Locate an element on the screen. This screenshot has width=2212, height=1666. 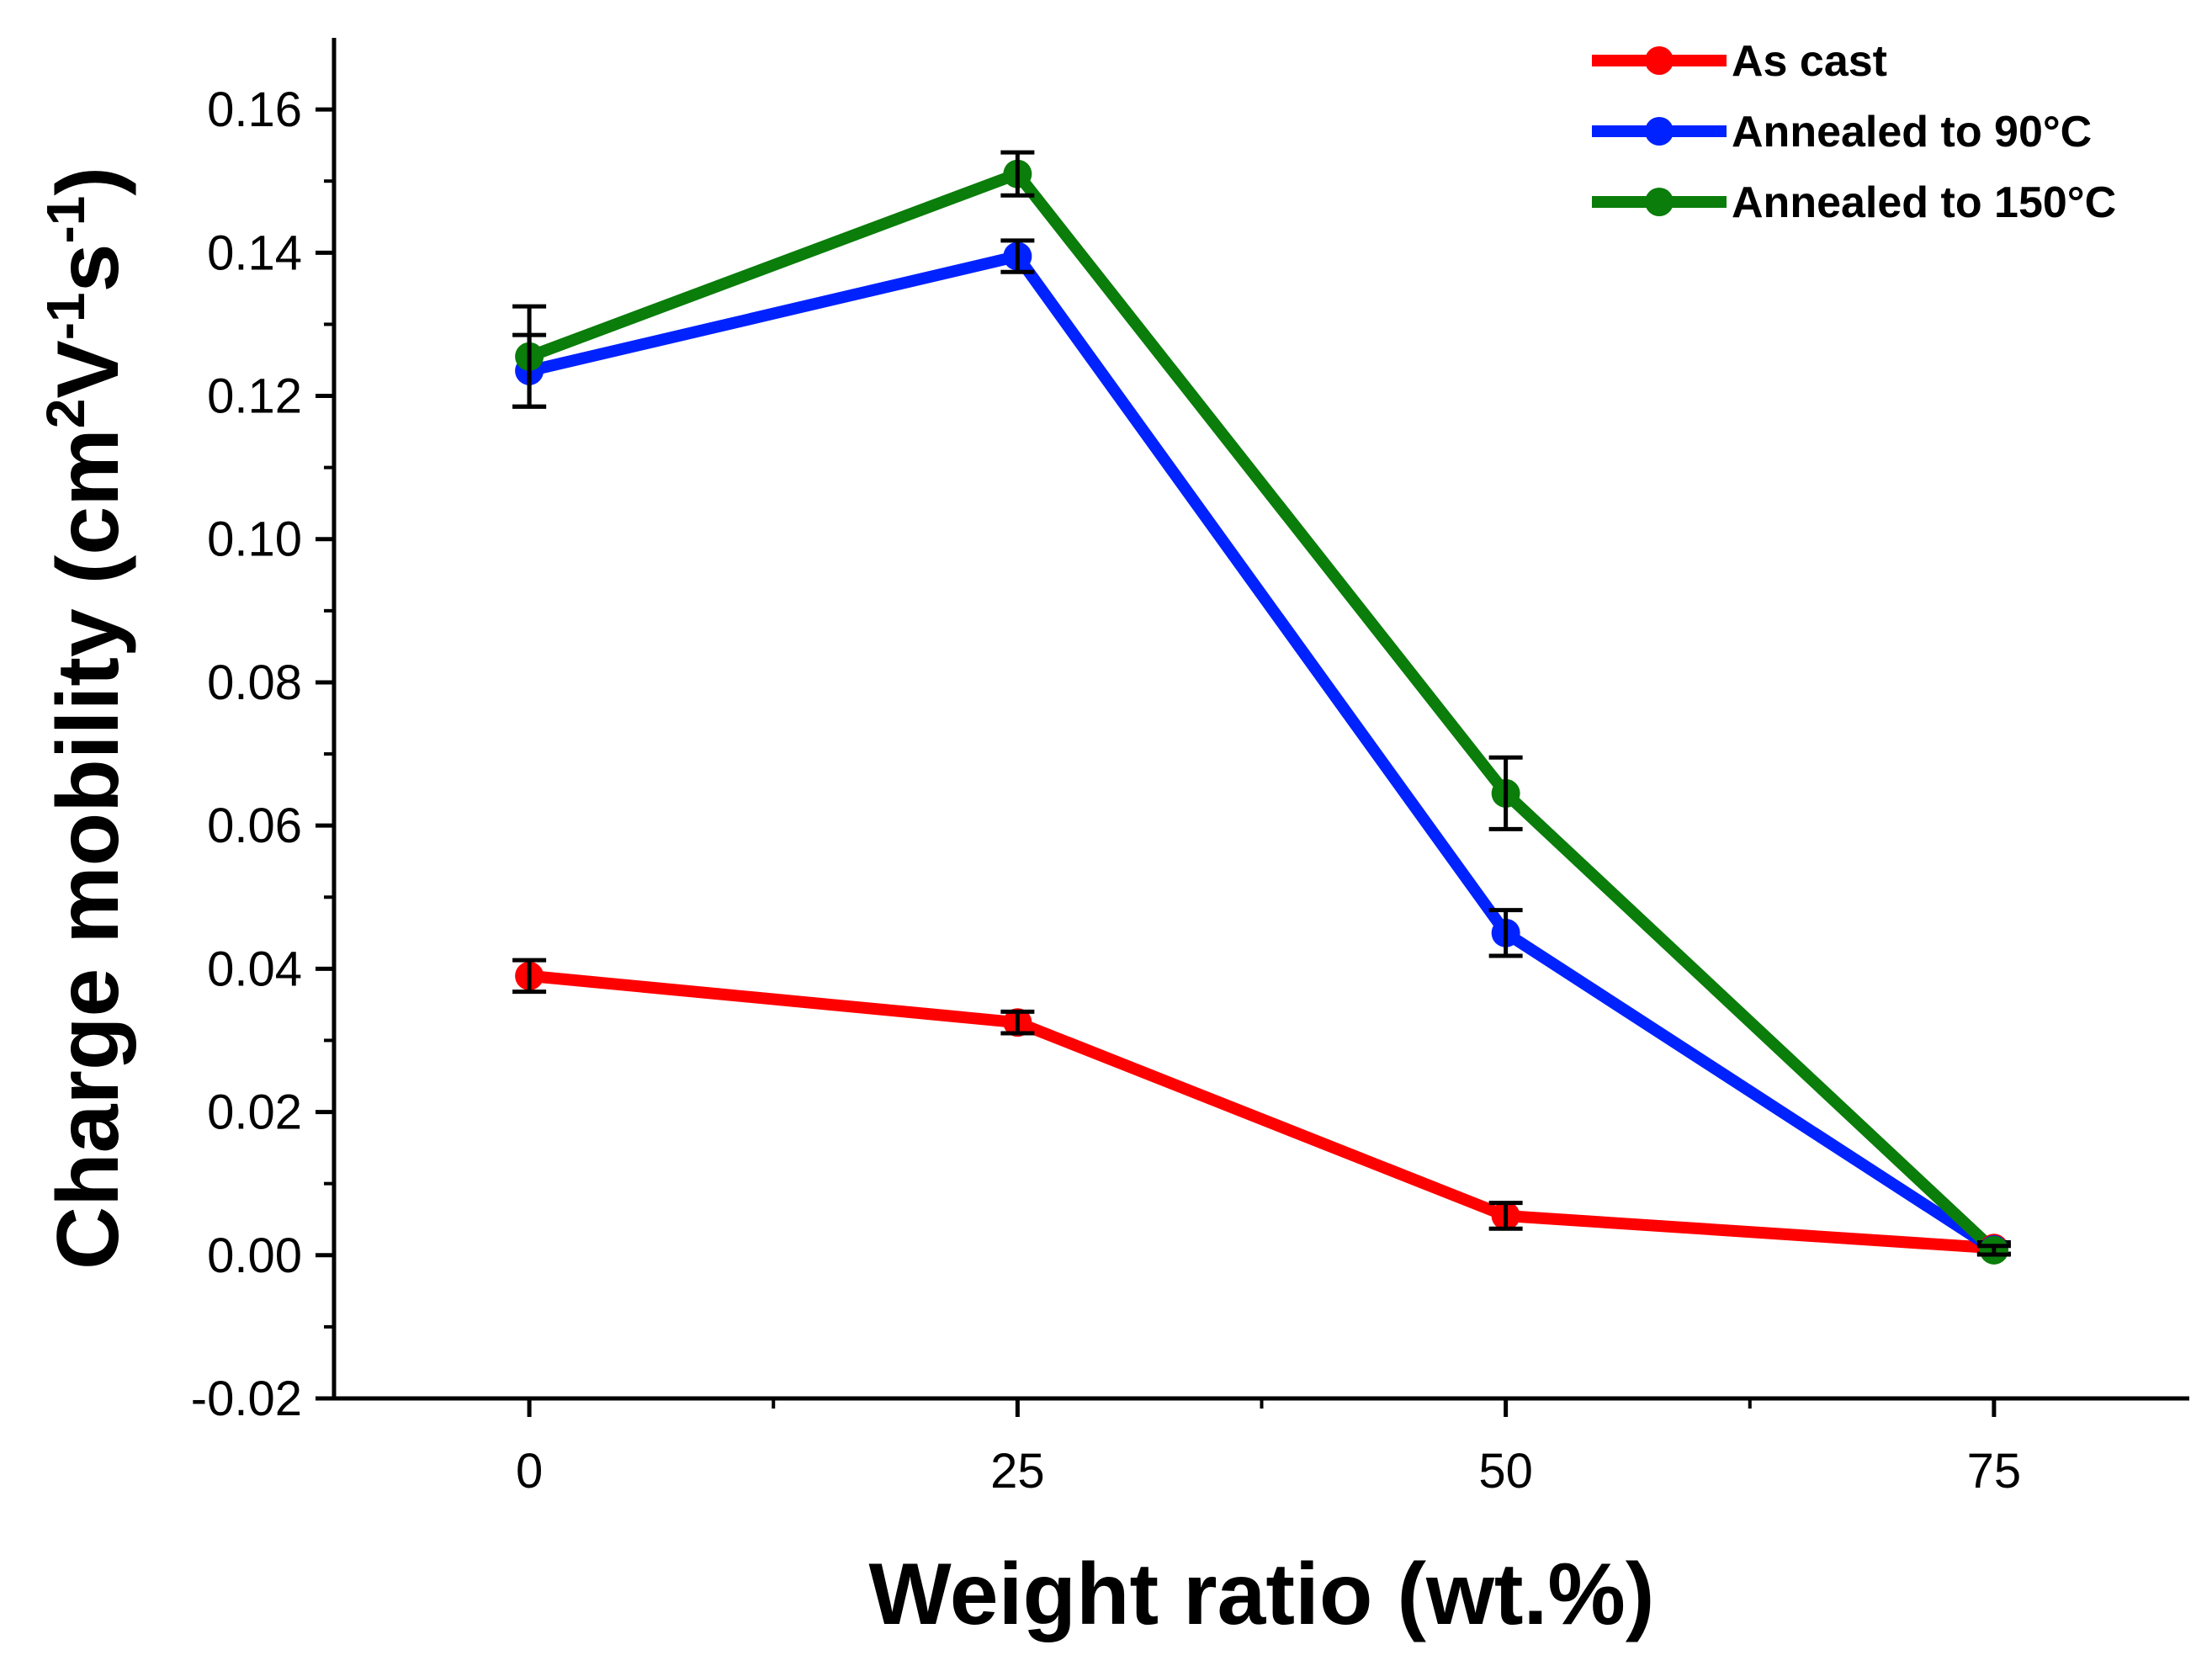
y-tick-label: 0.06 is located at coordinates (254, 826).